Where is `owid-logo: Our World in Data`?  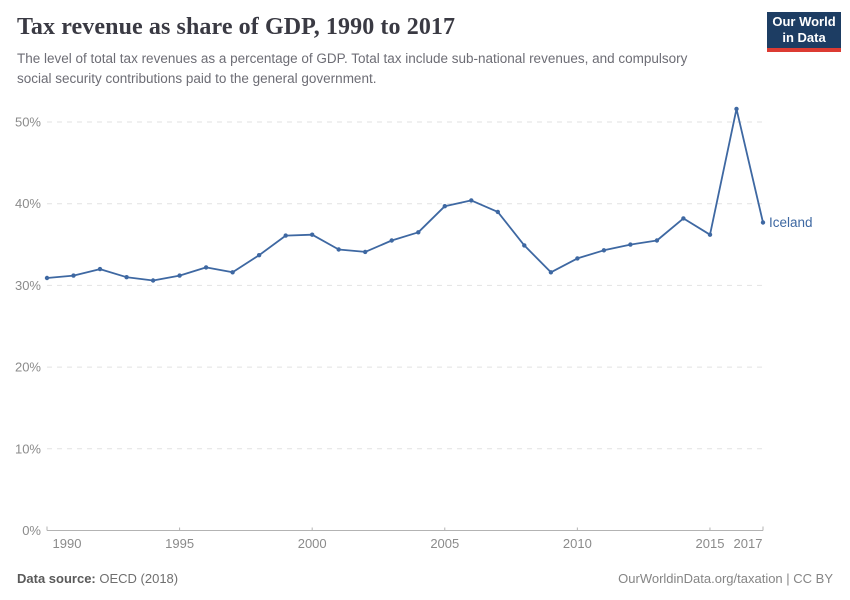
owid-logo: Our World in Data is located at coordinates (804, 32).